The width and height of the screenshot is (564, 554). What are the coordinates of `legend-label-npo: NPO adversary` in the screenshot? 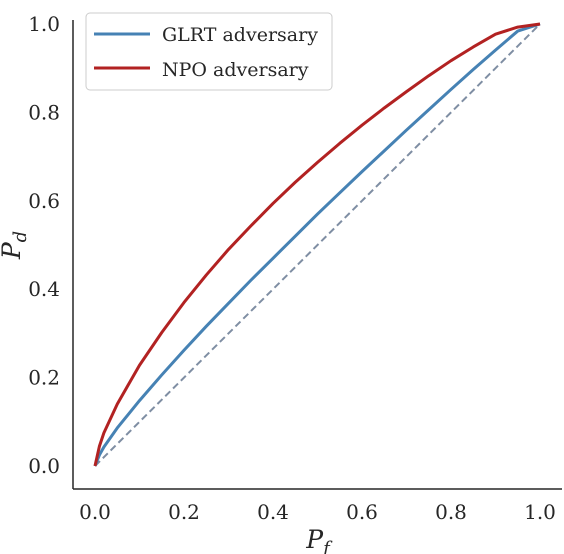 It's located at (235, 70).